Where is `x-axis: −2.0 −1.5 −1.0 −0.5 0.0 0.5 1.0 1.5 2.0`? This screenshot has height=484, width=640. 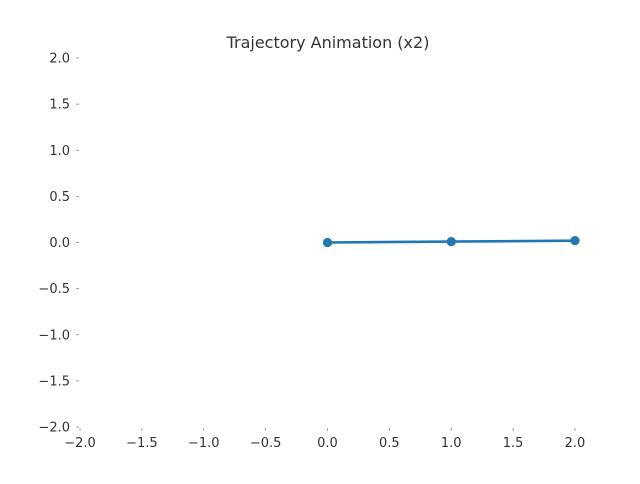
x-axis: −2.0 −1.5 −1.0 −0.5 0.0 0.5 1.0 1.5 2.0 is located at coordinates (324, 439).